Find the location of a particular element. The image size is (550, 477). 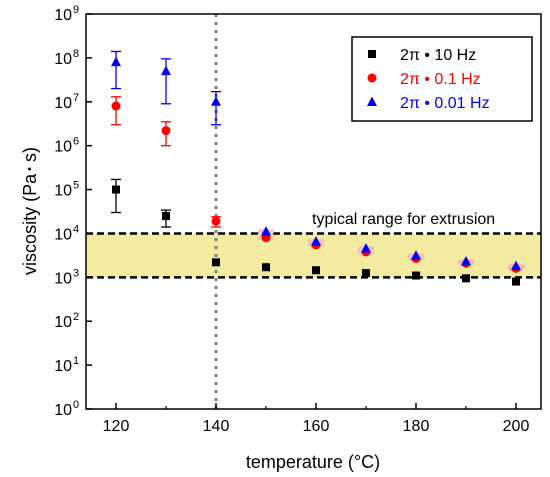

y-axis-label: viscosity (Pa • s) is located at coordinates (30, 211).